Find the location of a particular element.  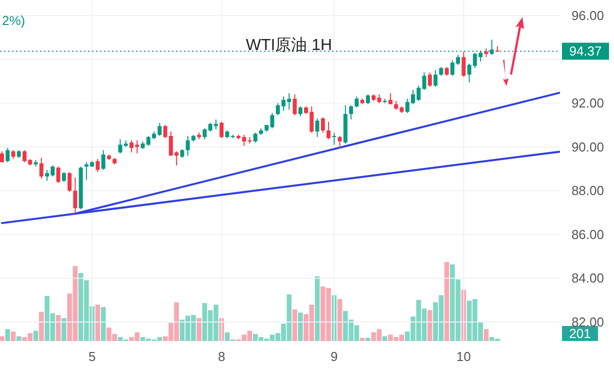

annotation: 2%) is located at coordinates (14, 20).